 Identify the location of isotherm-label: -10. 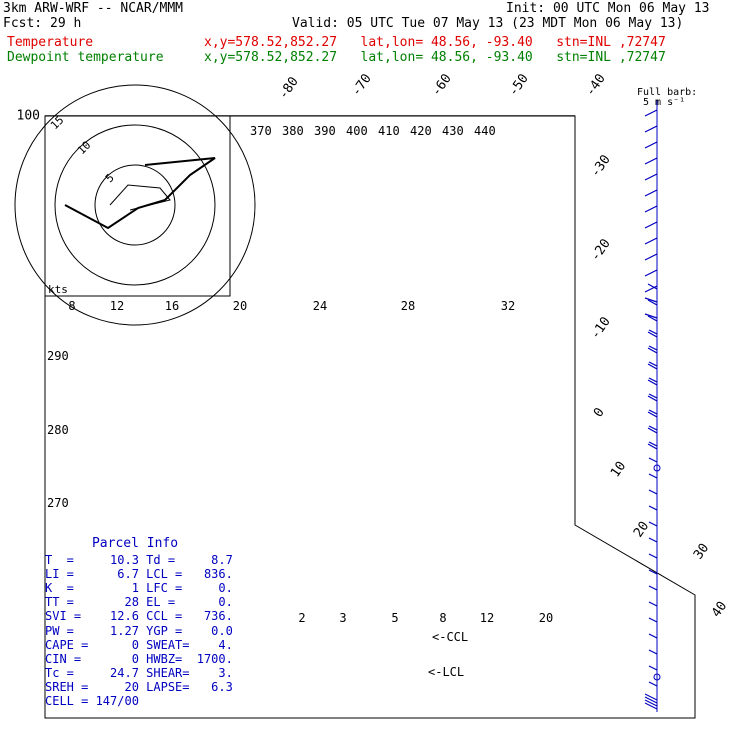
(601, 328).